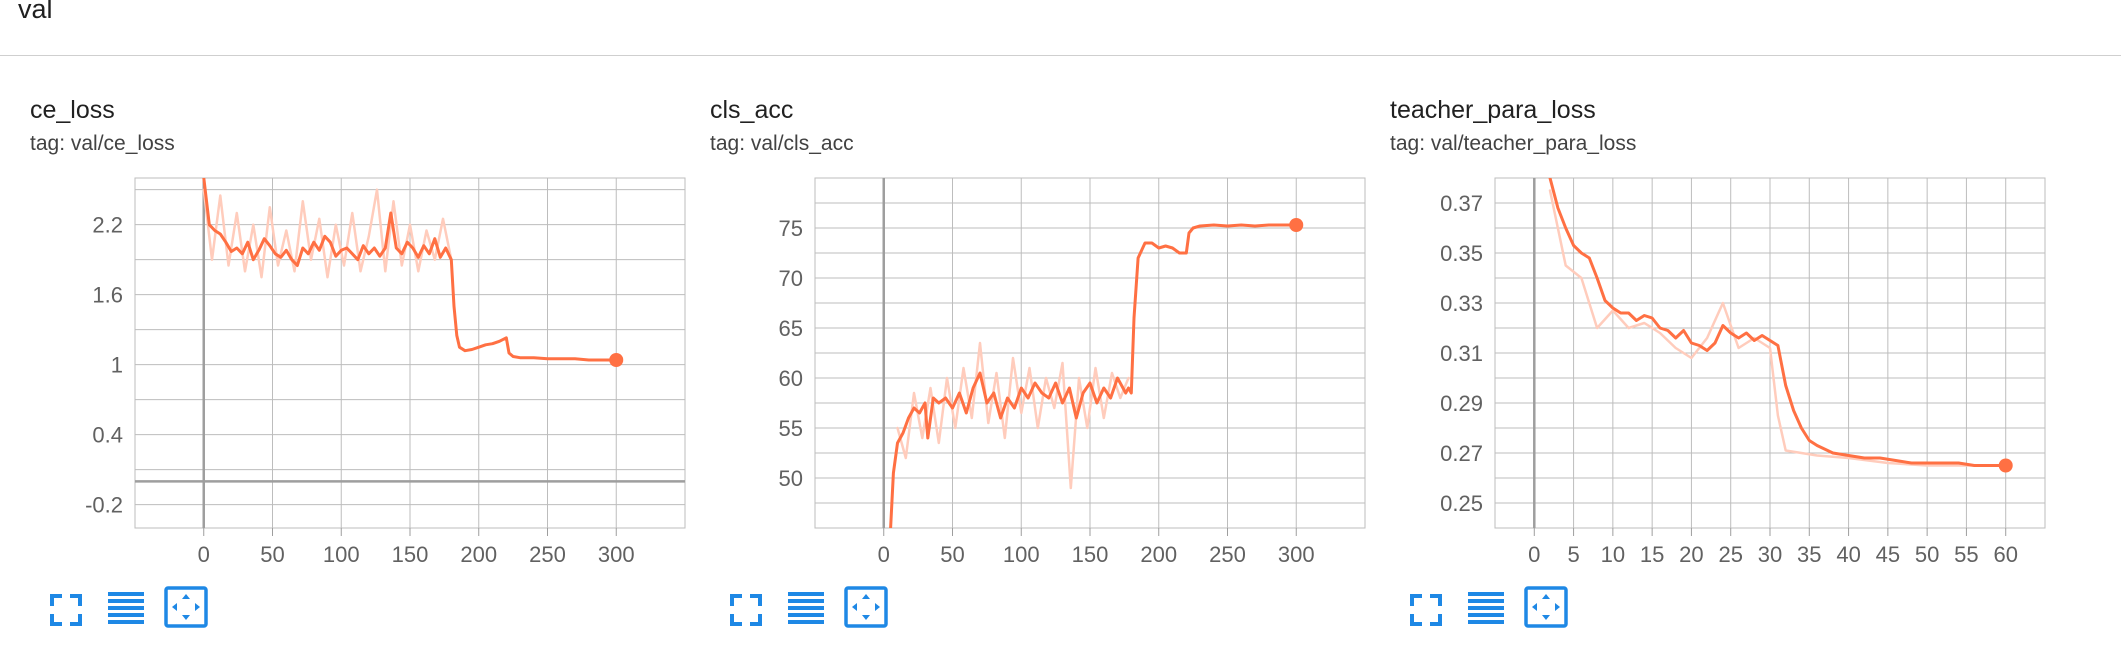 The image size is (2121, 656). I want to click on x-tick-label: 40, so click(1848, 554).